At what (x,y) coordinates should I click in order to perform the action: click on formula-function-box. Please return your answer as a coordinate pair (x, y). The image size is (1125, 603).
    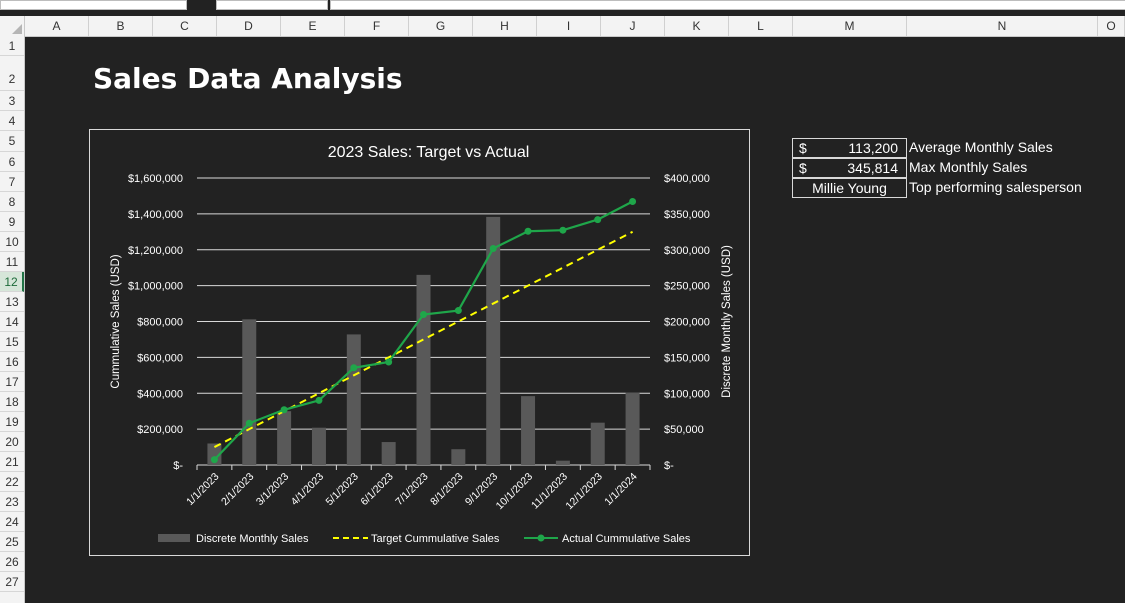
    Looking at the image, I should click on (272, 5).